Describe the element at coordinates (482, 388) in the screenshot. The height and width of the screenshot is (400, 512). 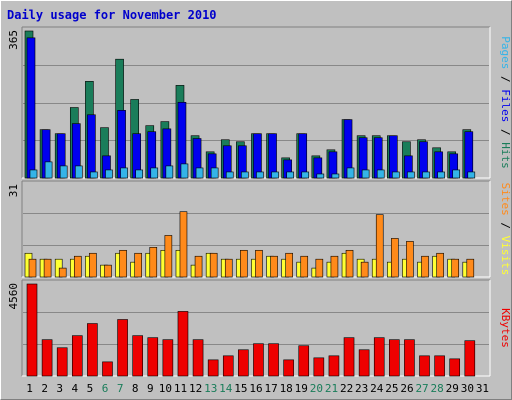
I see `day-label: 31` at that location.